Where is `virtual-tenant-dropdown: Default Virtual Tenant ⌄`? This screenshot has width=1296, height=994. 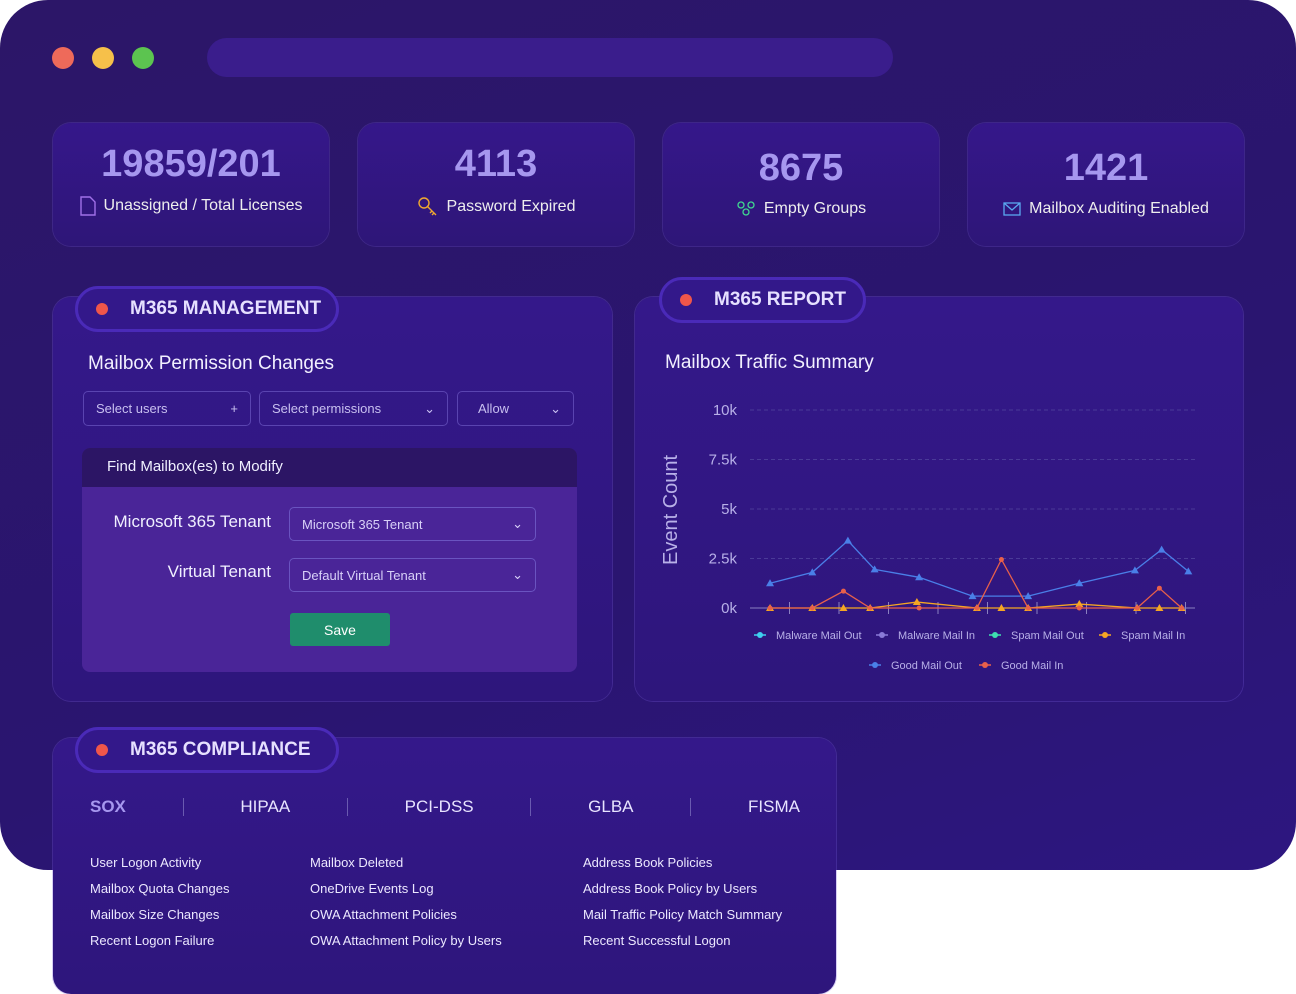
virtual-tenant-dropdown: Default Virtual Tenant ⌄ is located at coordinates (412, 575).